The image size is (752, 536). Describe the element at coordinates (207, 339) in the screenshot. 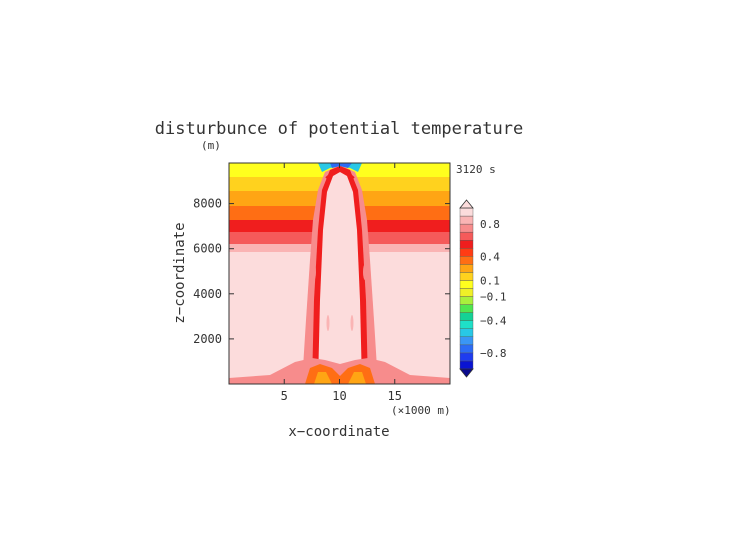

I see `y-tick-label-0: 2000` at that location.